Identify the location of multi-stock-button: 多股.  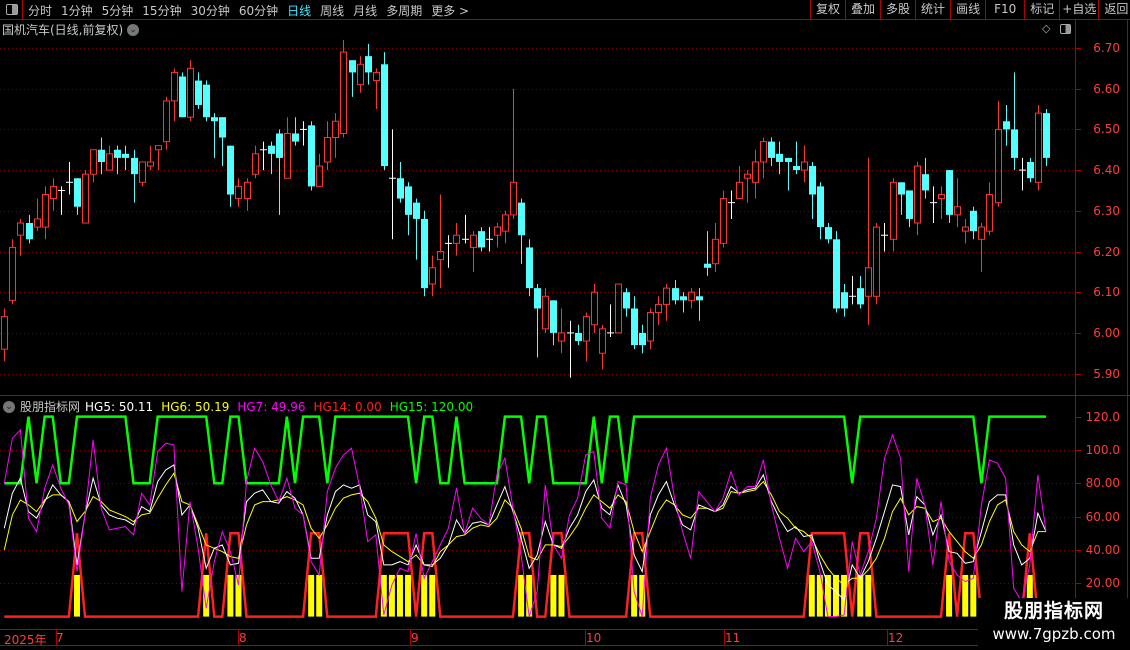
(897, 9).